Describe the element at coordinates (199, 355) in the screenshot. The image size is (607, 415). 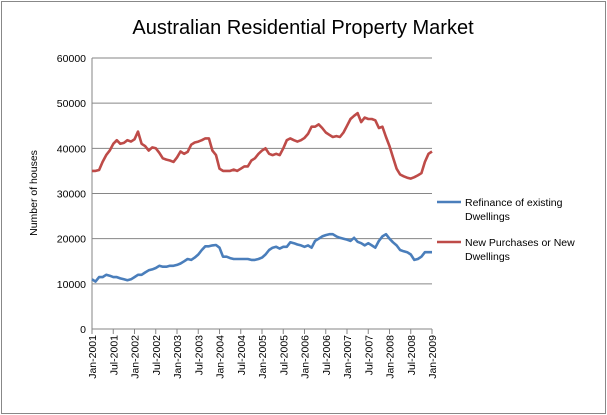
I see `x-tick-label: Jul-2003` at that location.